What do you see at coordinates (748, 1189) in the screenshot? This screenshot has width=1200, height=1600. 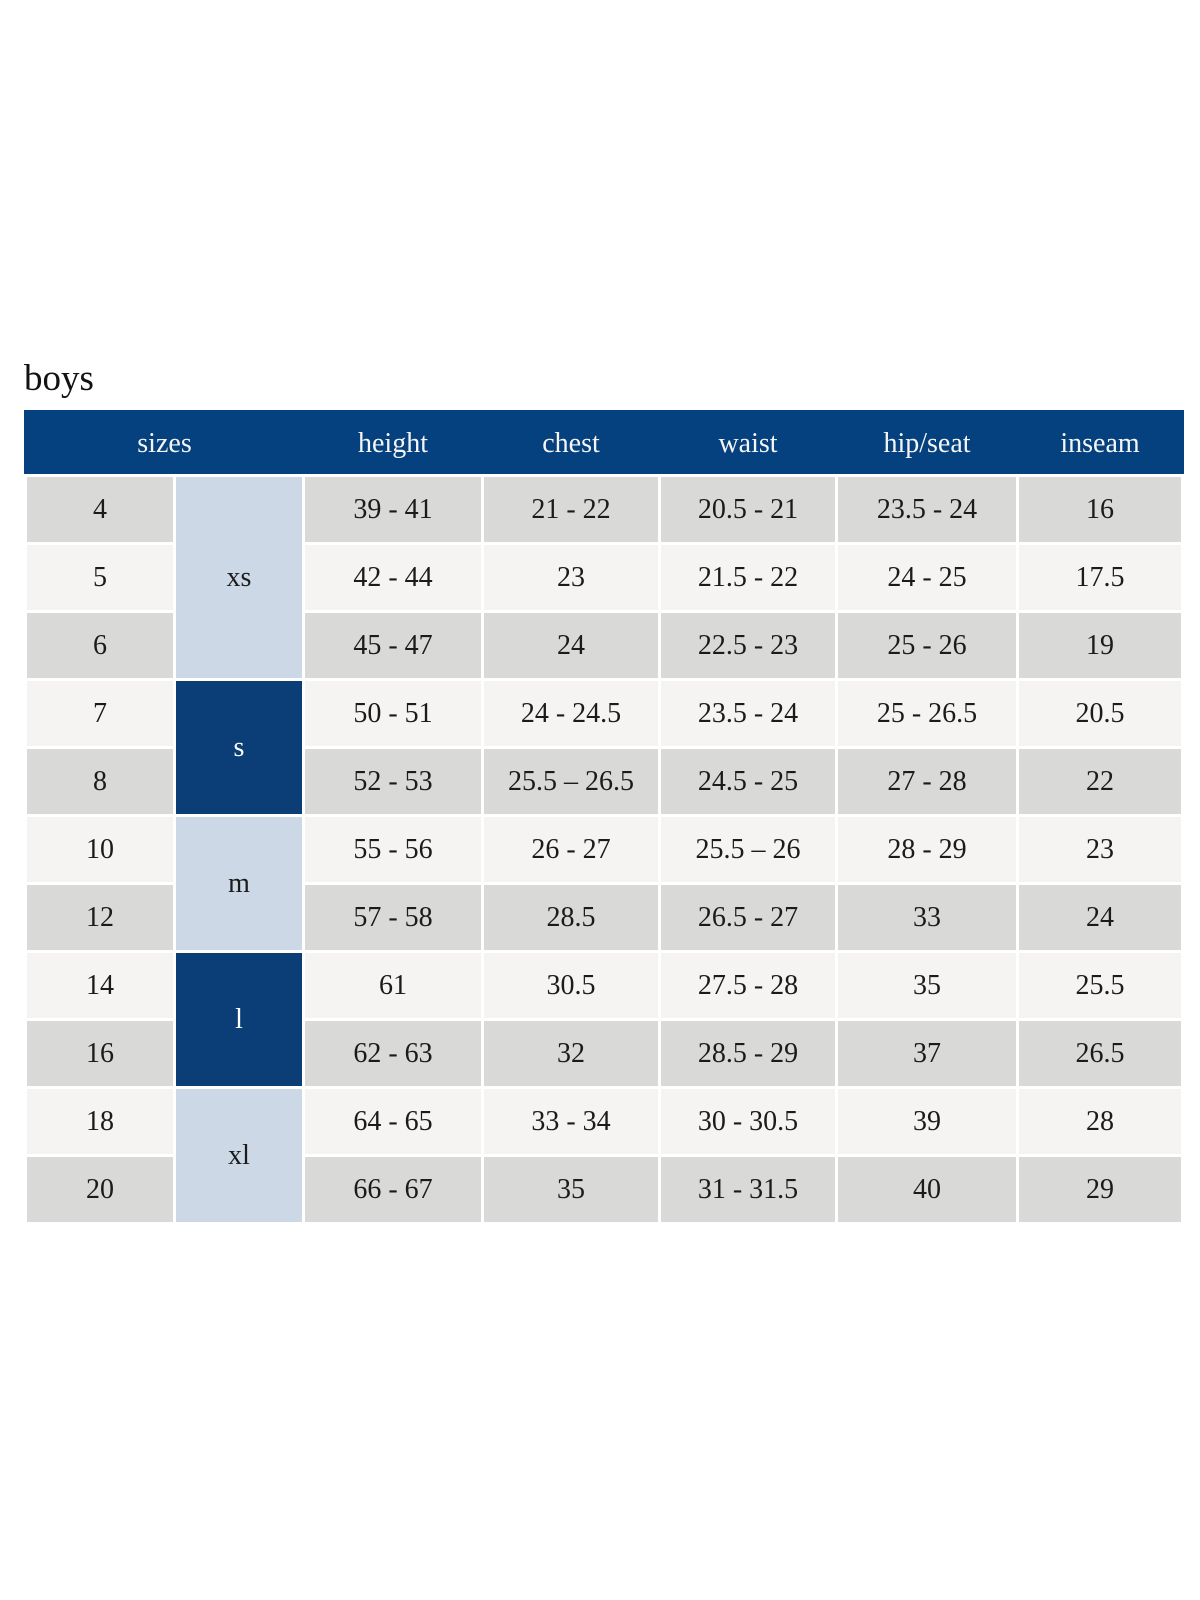 I see `waist-cell: 31 - 31.5` at bounding box center [748, 1189].